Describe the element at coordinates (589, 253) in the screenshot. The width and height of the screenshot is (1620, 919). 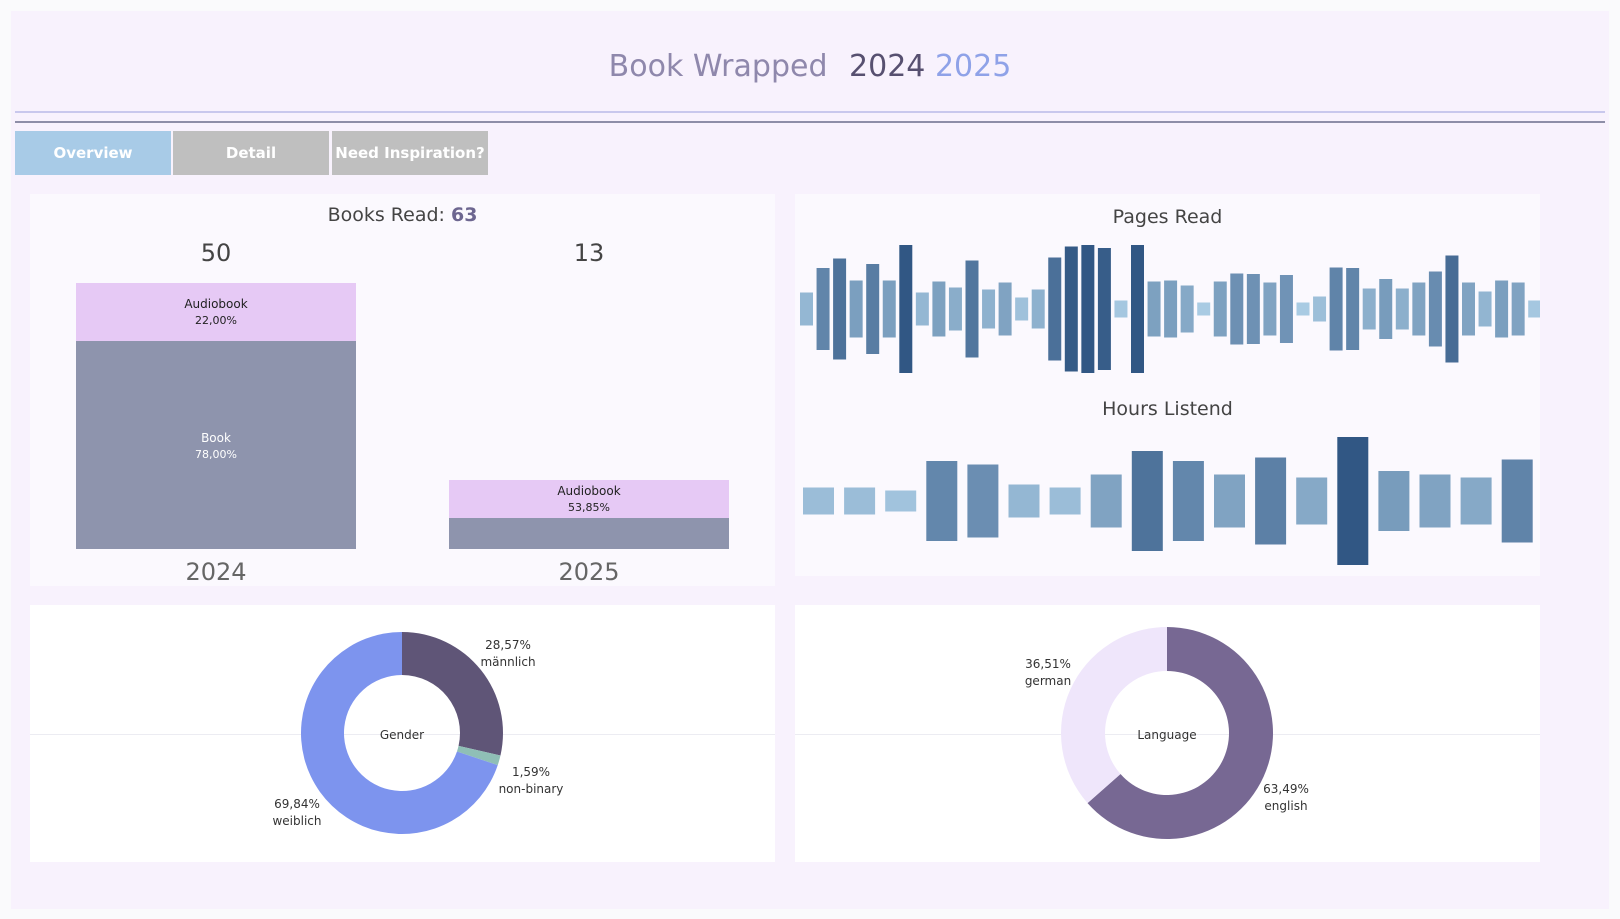
I see `count-2025: 13` at that location.